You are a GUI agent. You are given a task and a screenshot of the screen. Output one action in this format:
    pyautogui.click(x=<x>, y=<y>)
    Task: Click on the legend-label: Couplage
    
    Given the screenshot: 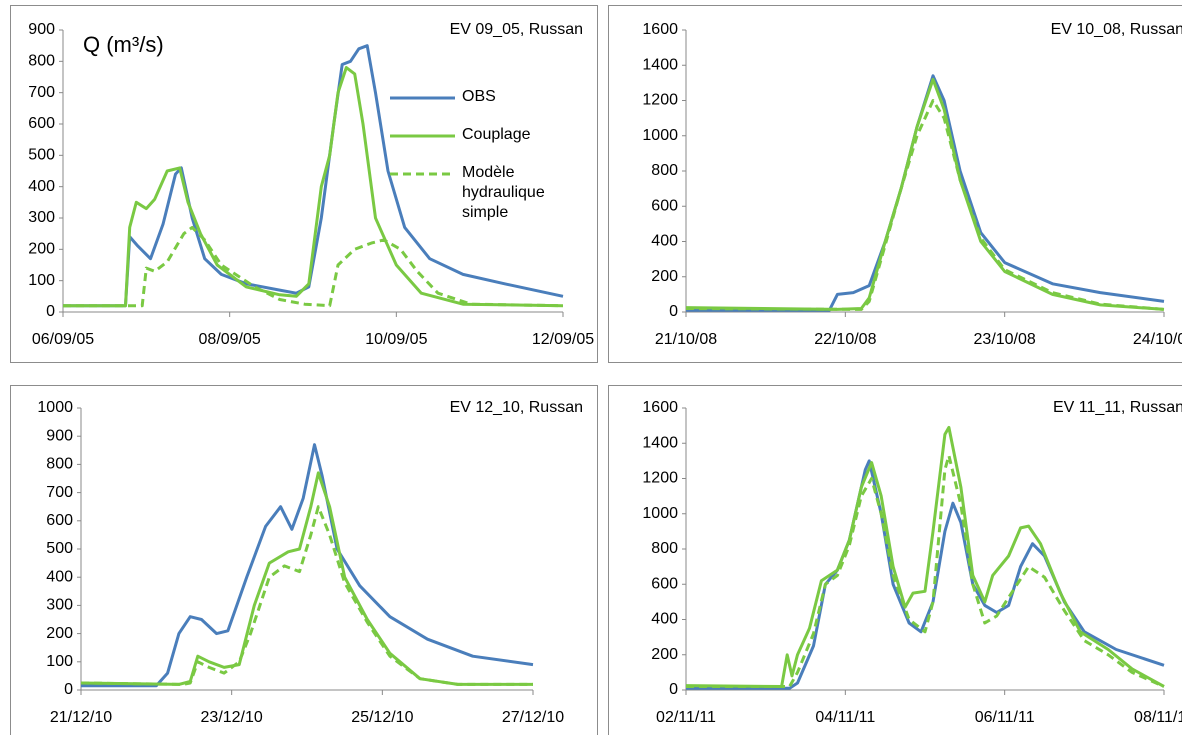 What is the action you would take?
    pyautogui.click(x=496, y=134)
    